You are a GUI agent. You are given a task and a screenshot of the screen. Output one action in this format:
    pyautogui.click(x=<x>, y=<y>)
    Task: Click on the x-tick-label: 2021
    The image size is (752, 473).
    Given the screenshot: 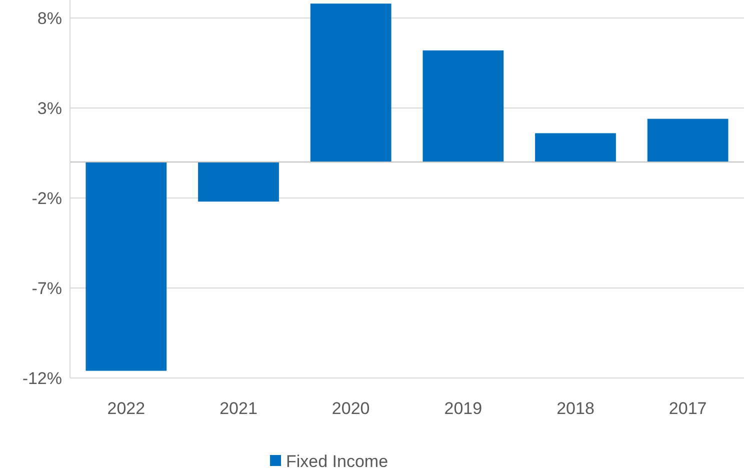 What is the action you would take?
    pyautogui.click(x=239, y=408)
    